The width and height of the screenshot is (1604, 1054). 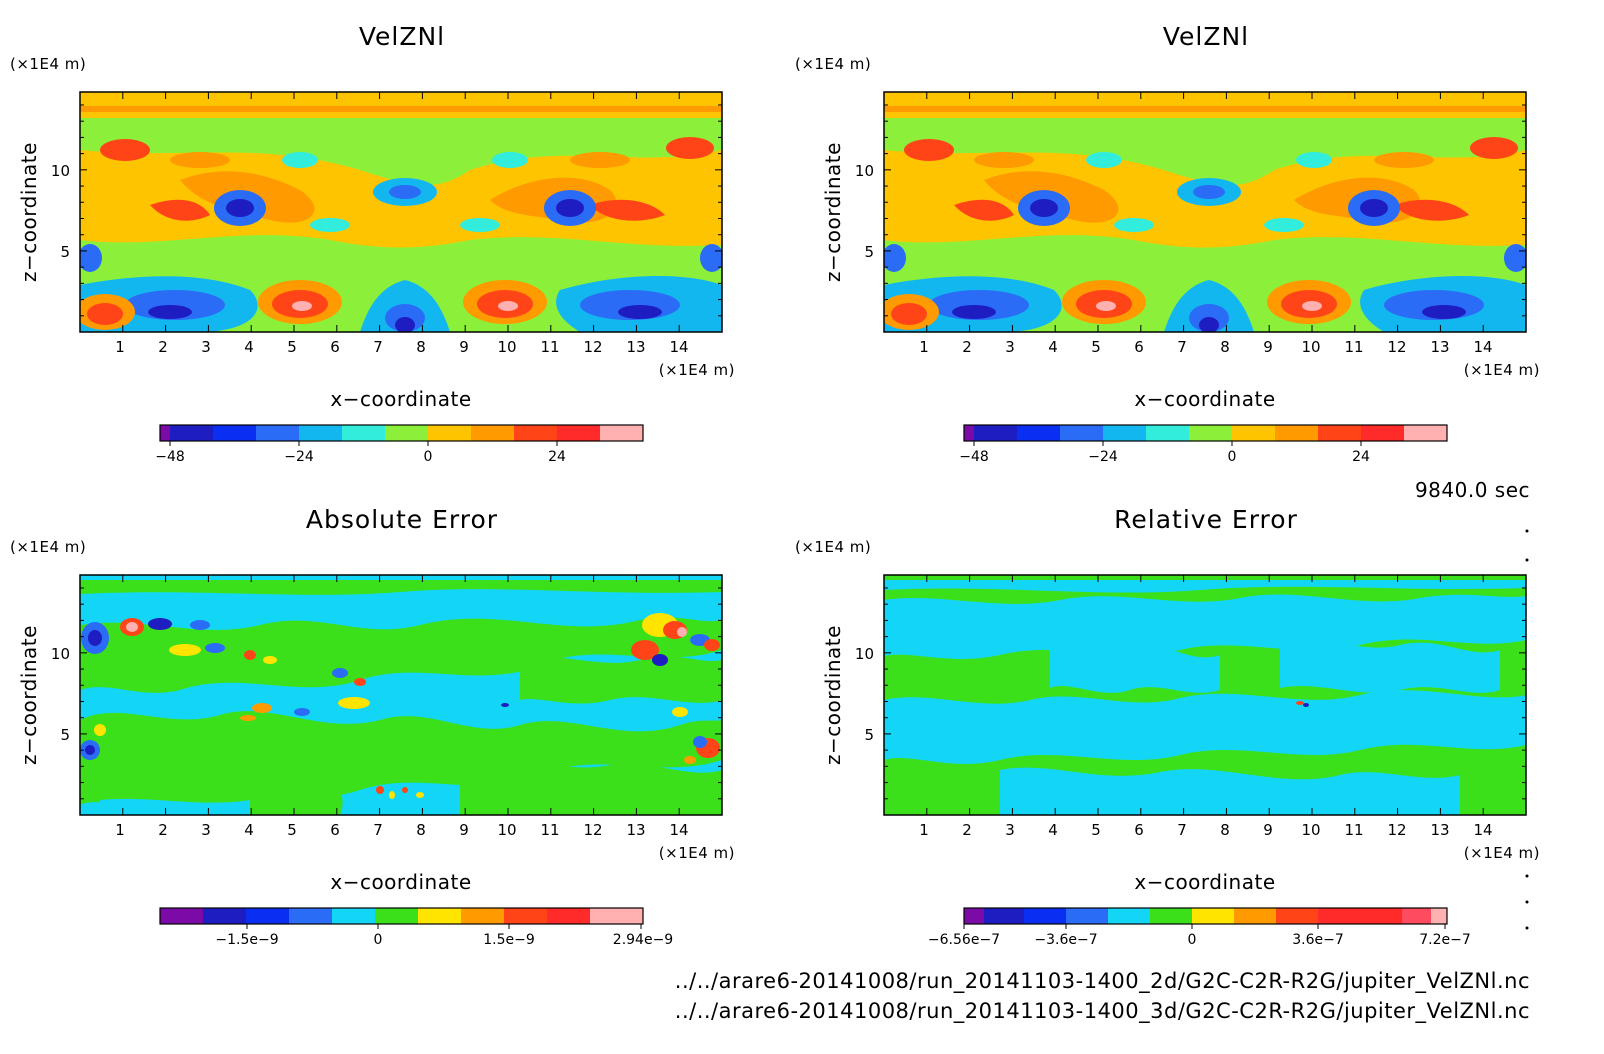 What do you see at coordinates (1065, 940) in the screenshot?
I see `colorbar-tick-label: −3.6e−7` at bounding box center [1065, 940].